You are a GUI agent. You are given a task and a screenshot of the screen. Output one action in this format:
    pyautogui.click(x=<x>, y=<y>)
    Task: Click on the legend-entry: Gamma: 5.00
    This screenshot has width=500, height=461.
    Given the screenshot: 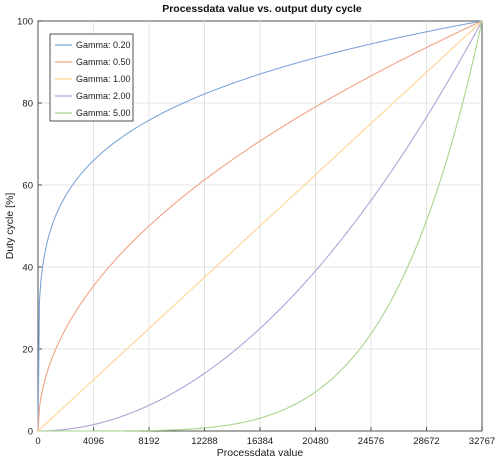 What is the action you would take?
    pyautogui.click(x=103, y=113)
    